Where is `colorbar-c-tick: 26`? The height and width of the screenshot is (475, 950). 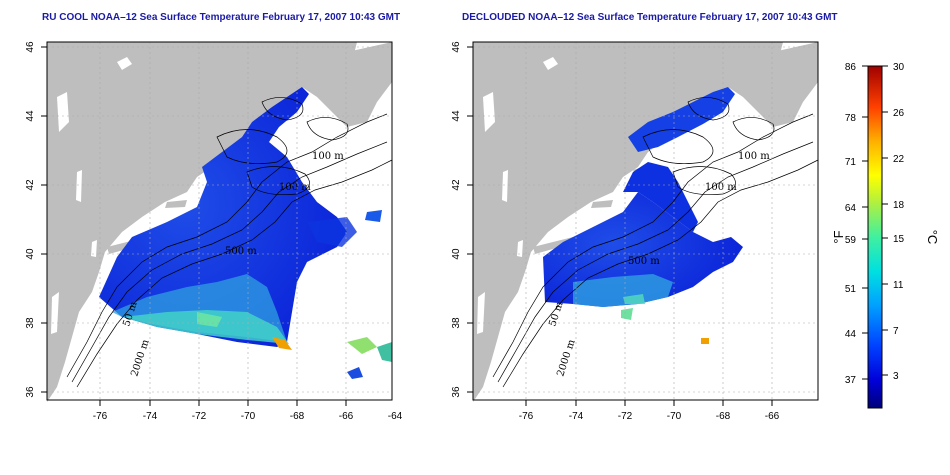
colorbar-c-tick: 26 is located at coordinates (899, 113).